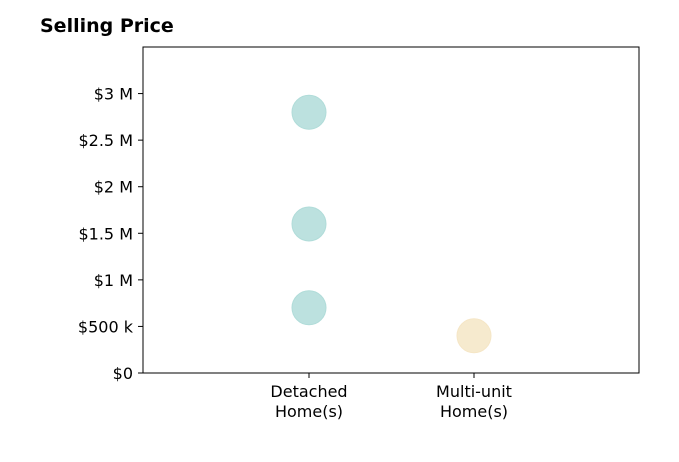 The height and width of the screenshot is (462, 679). What do you see at coordinates (106, 326) in the screenshot?
I see `y-tick-label: $500 k` at bounding box center [106, 326].